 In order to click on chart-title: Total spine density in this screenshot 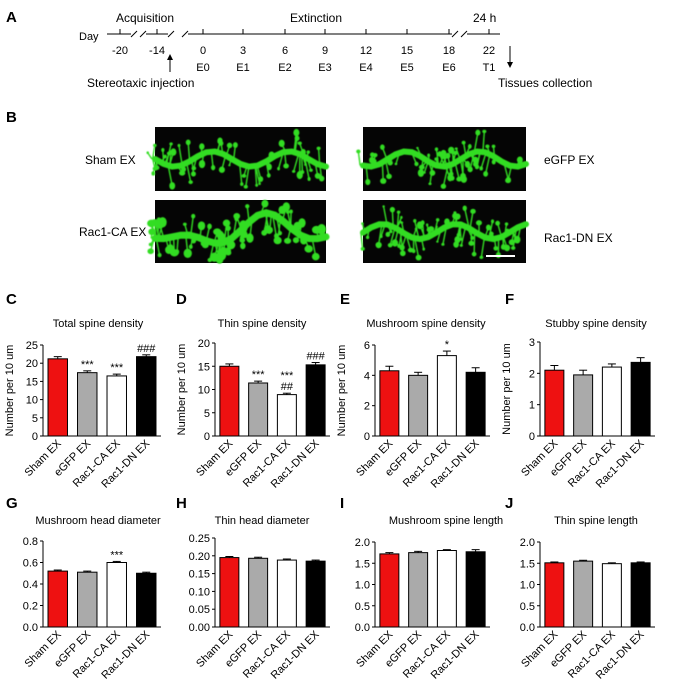, I will do `click(98, 324)`.